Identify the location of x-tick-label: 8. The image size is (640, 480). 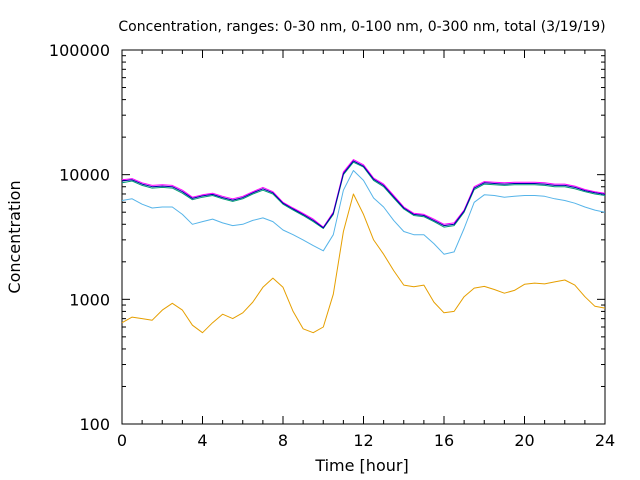
(283, 440).